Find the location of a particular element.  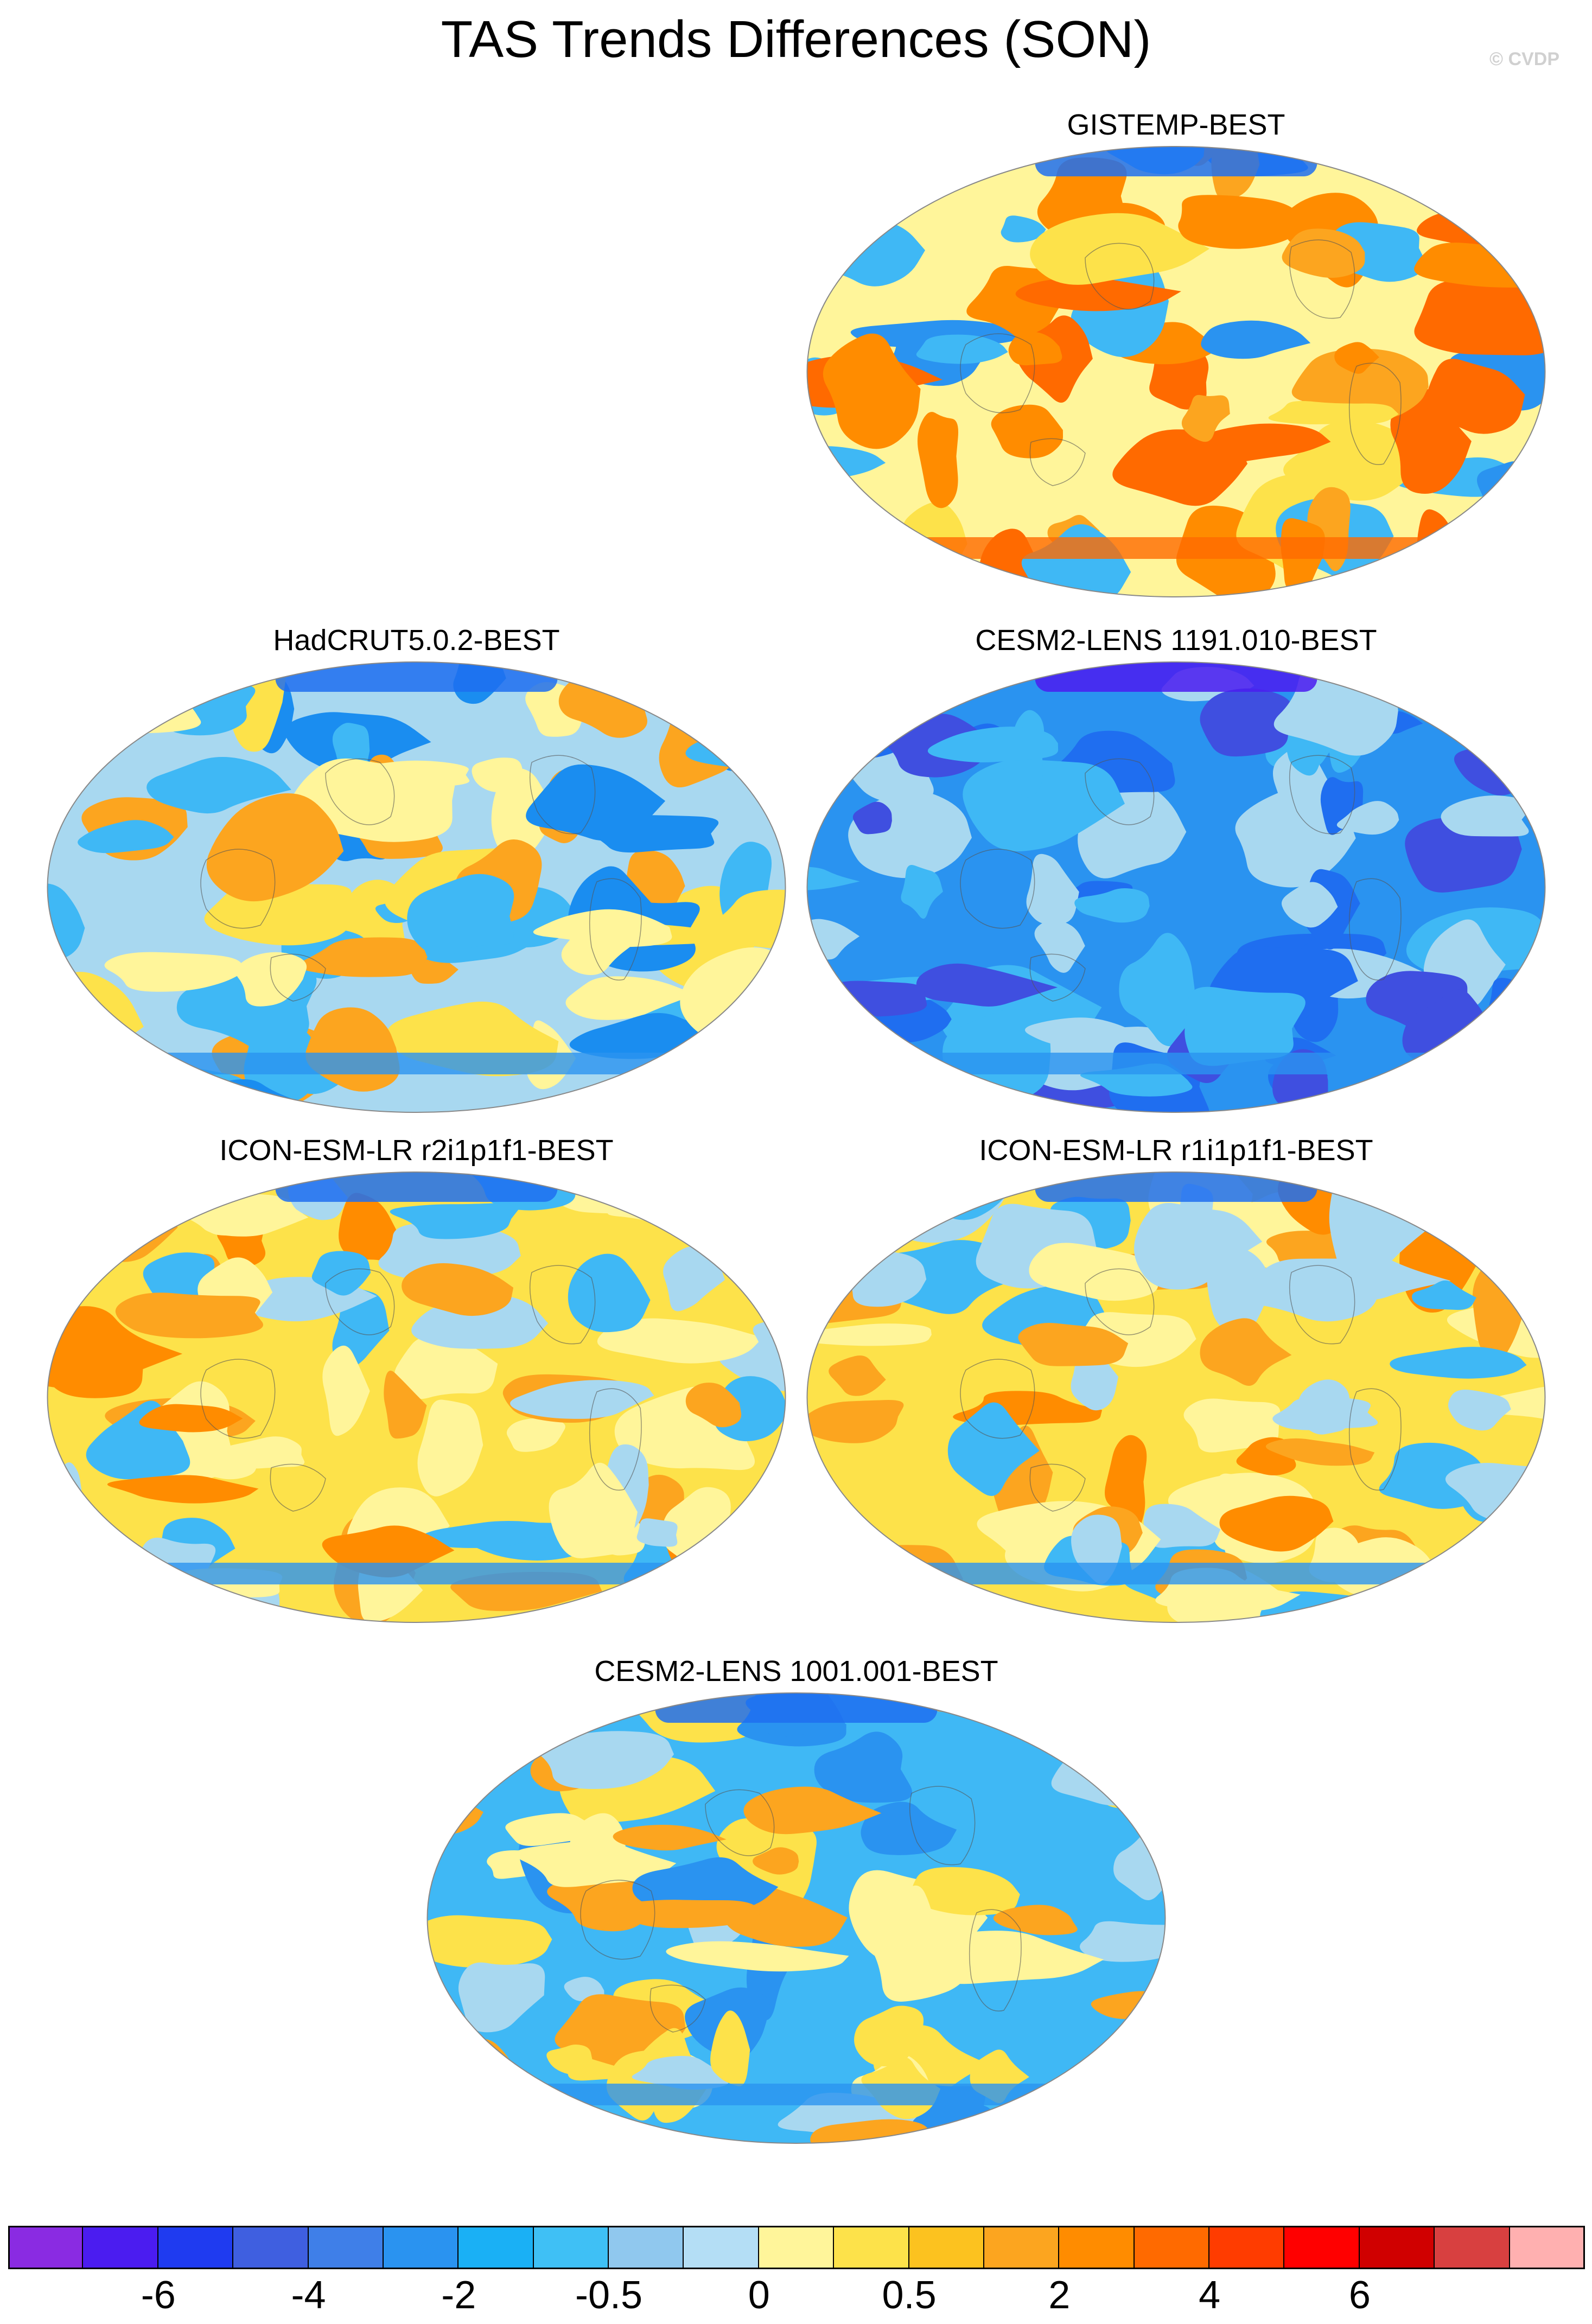

world-map is located at coordinates (796, 1918).